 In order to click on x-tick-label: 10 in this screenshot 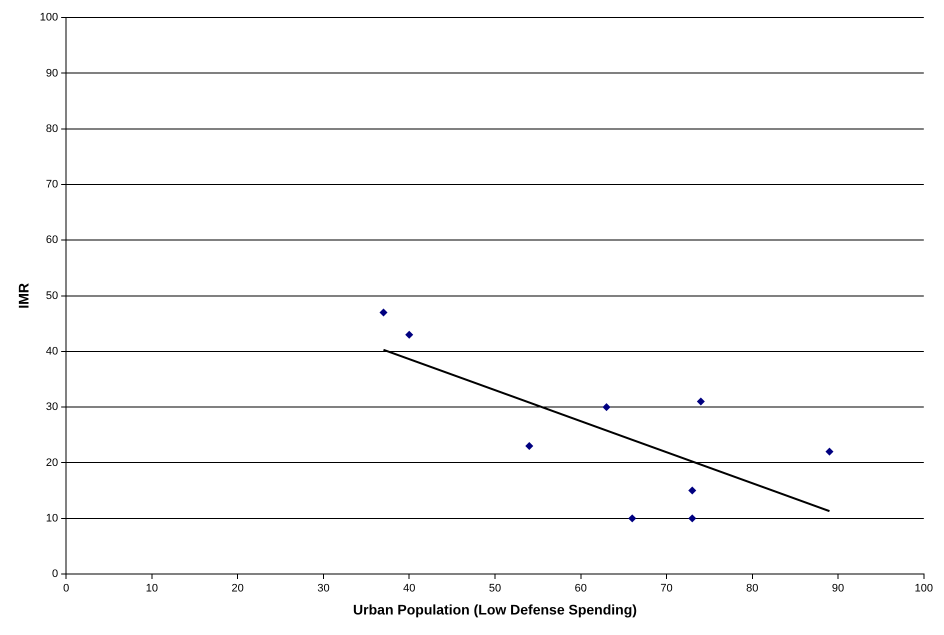, I will do `click(152, 588)`.